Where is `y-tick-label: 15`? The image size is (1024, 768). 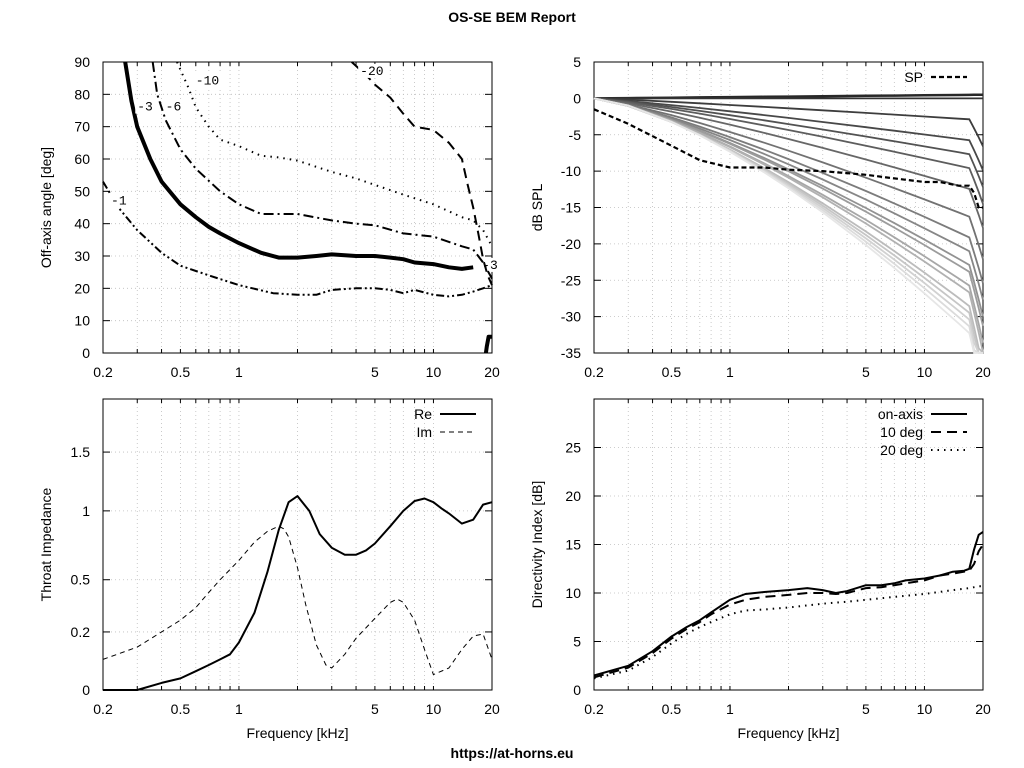
y-tick-label: 15 is located at coordinates (573, 545).